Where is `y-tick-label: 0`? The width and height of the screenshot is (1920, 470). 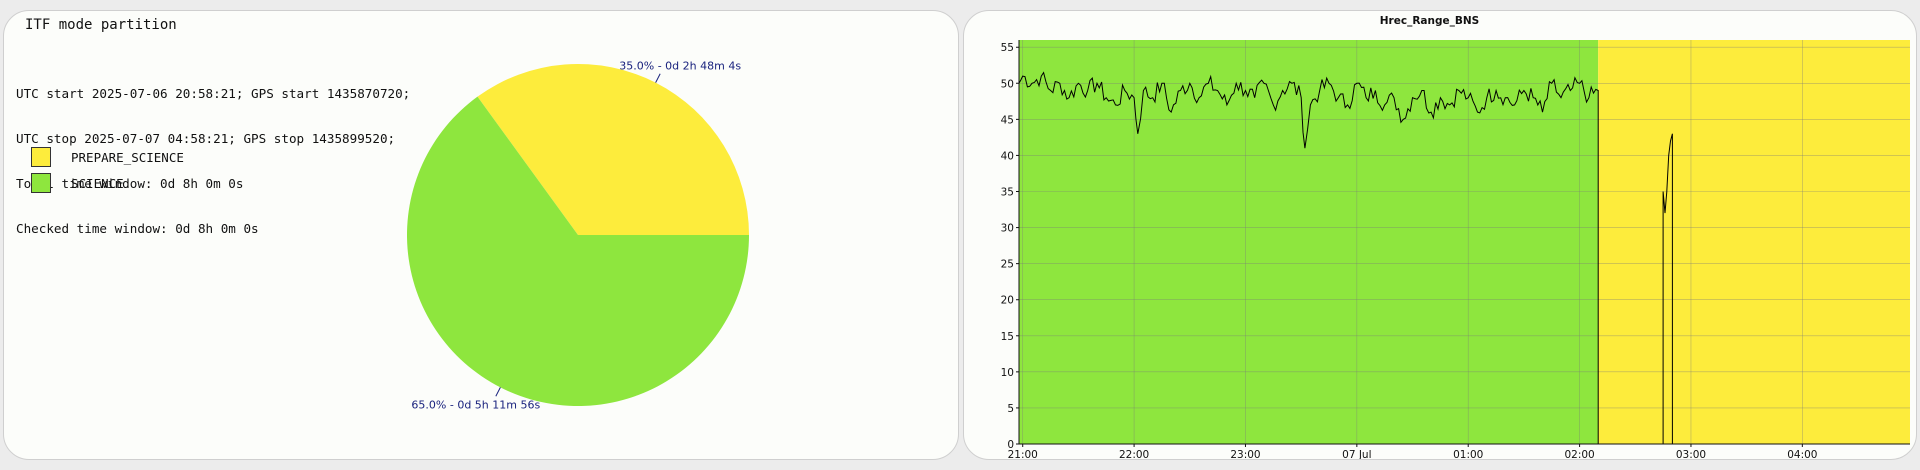 y-tick-label: 0 is located at coordinates (1010, 445).